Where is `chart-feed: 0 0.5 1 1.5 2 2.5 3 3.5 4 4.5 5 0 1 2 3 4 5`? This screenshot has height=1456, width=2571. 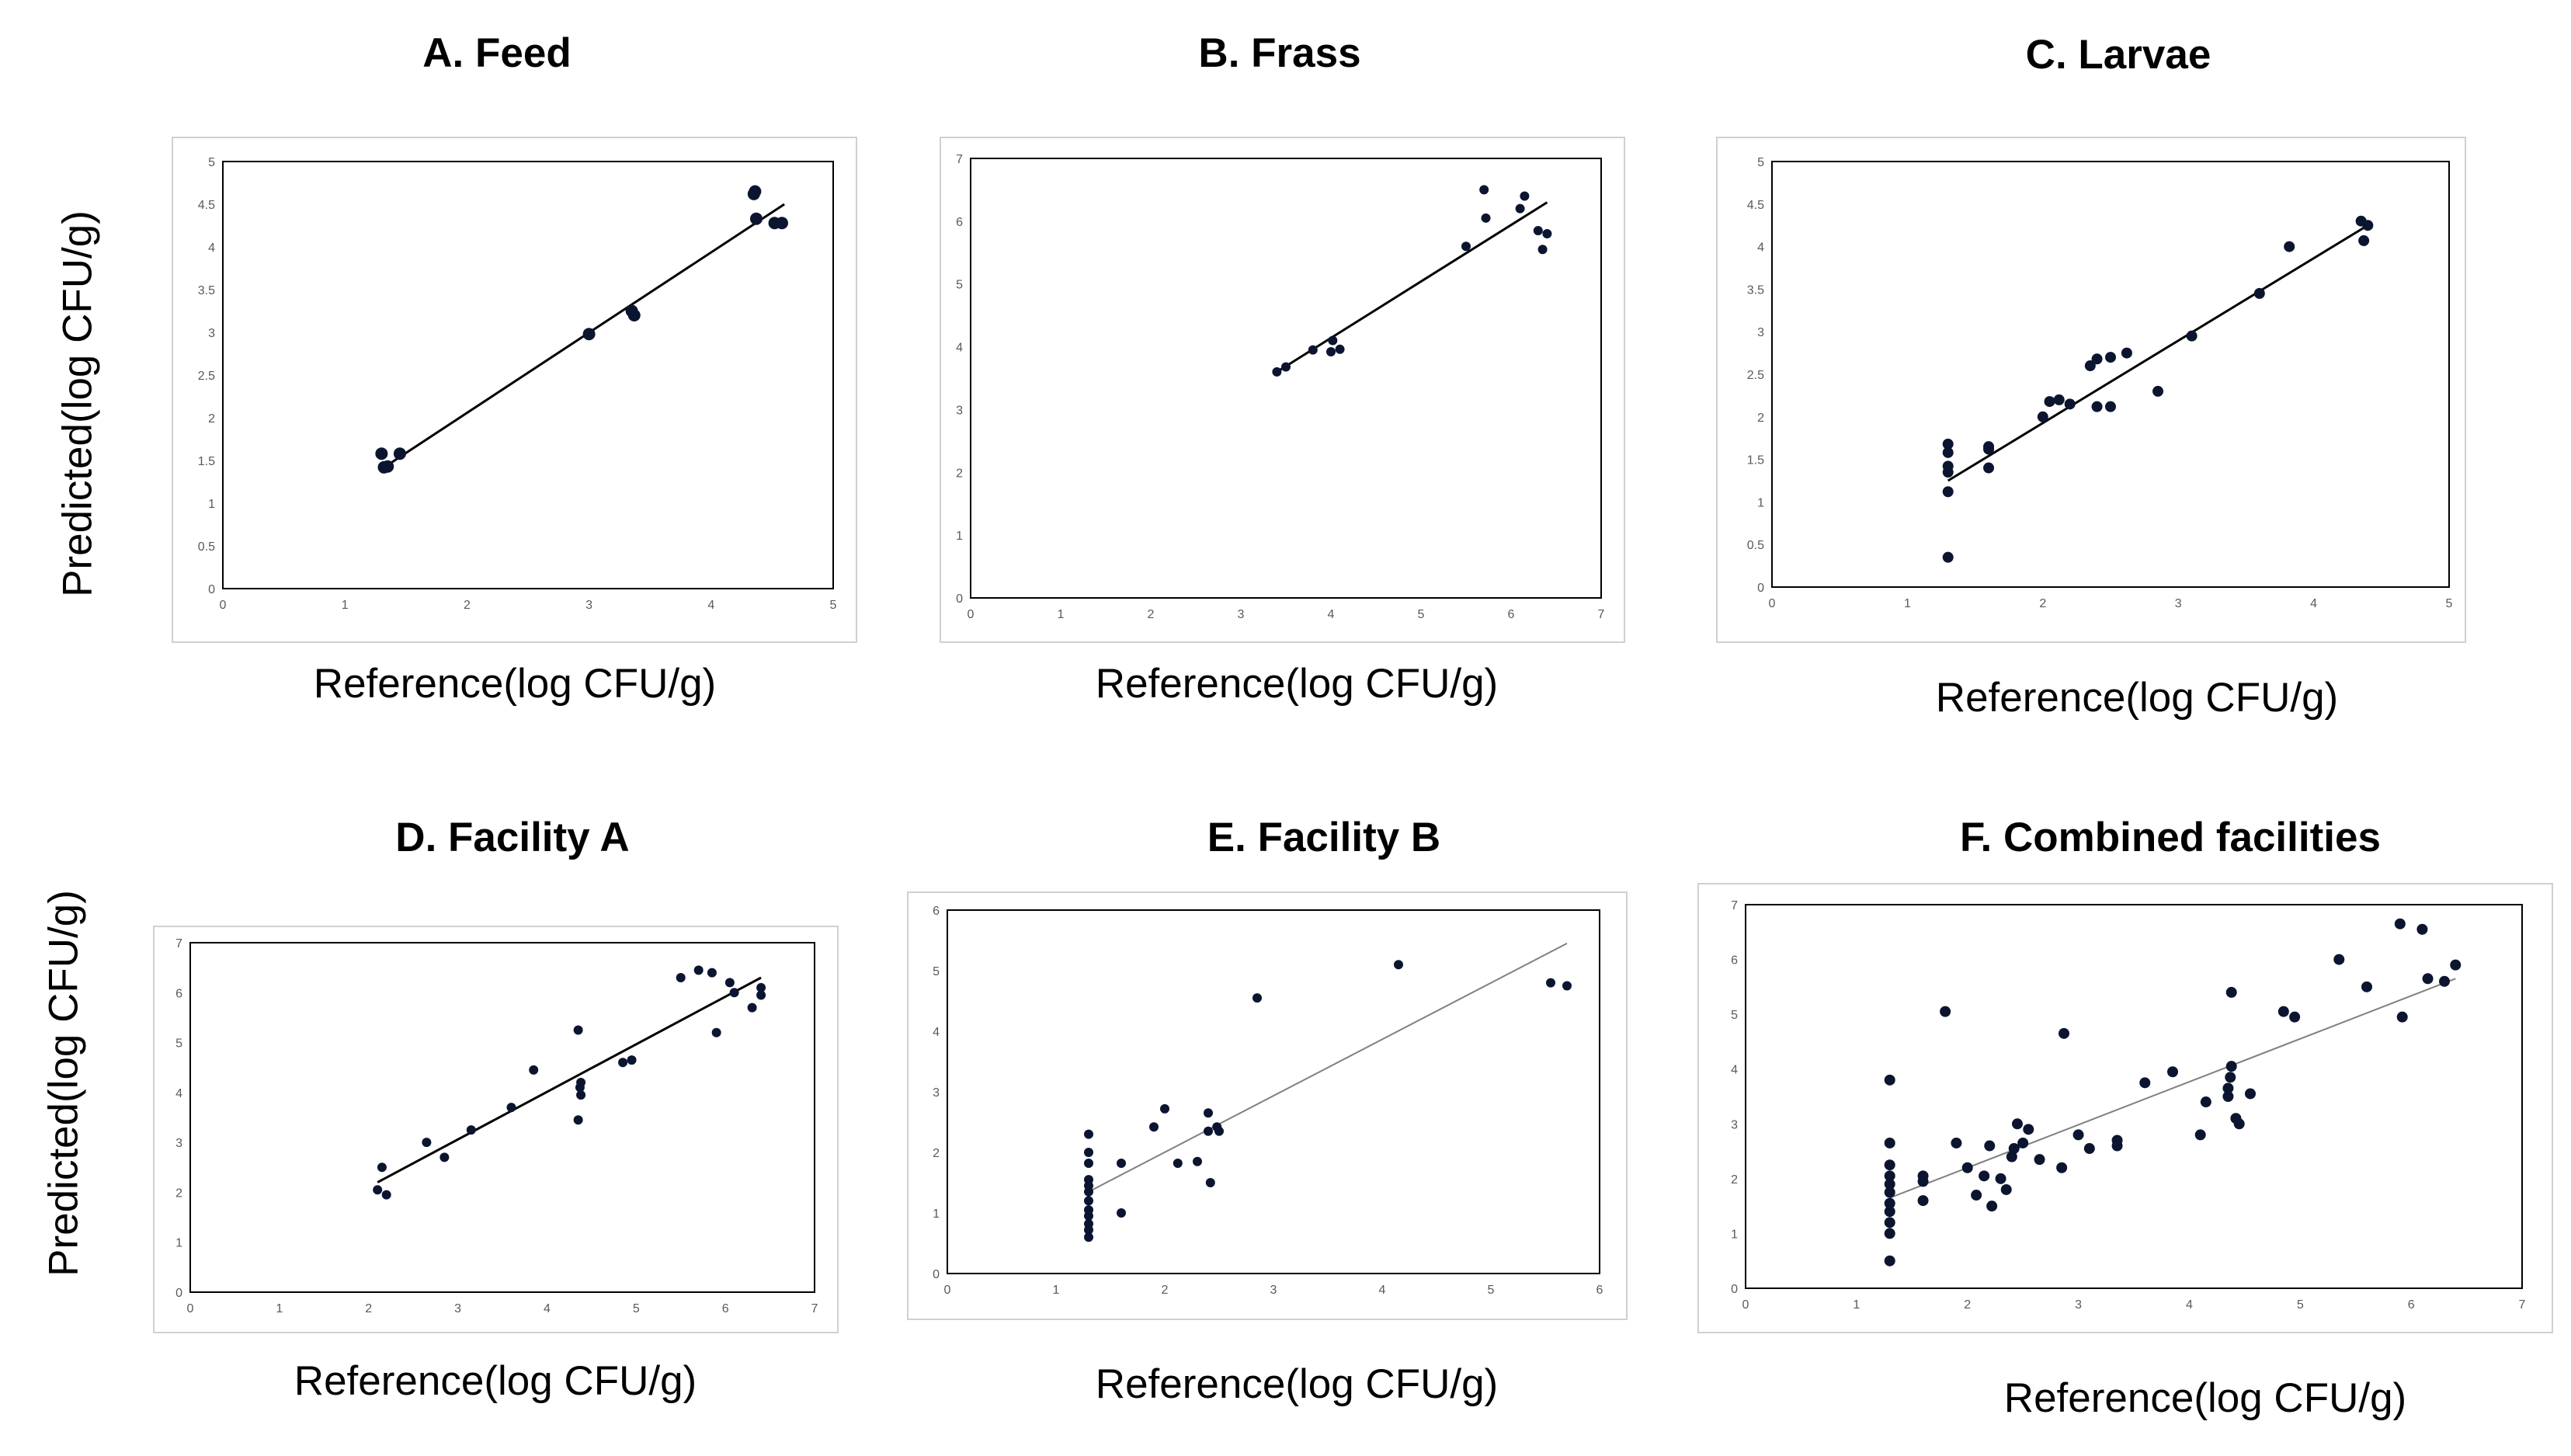 chart-feed: 0 0.5 1 1.5 2 2.5 3 3.5 4 4.5 5 0 1 2 3 4 5 is located at coordinates (514, 390).